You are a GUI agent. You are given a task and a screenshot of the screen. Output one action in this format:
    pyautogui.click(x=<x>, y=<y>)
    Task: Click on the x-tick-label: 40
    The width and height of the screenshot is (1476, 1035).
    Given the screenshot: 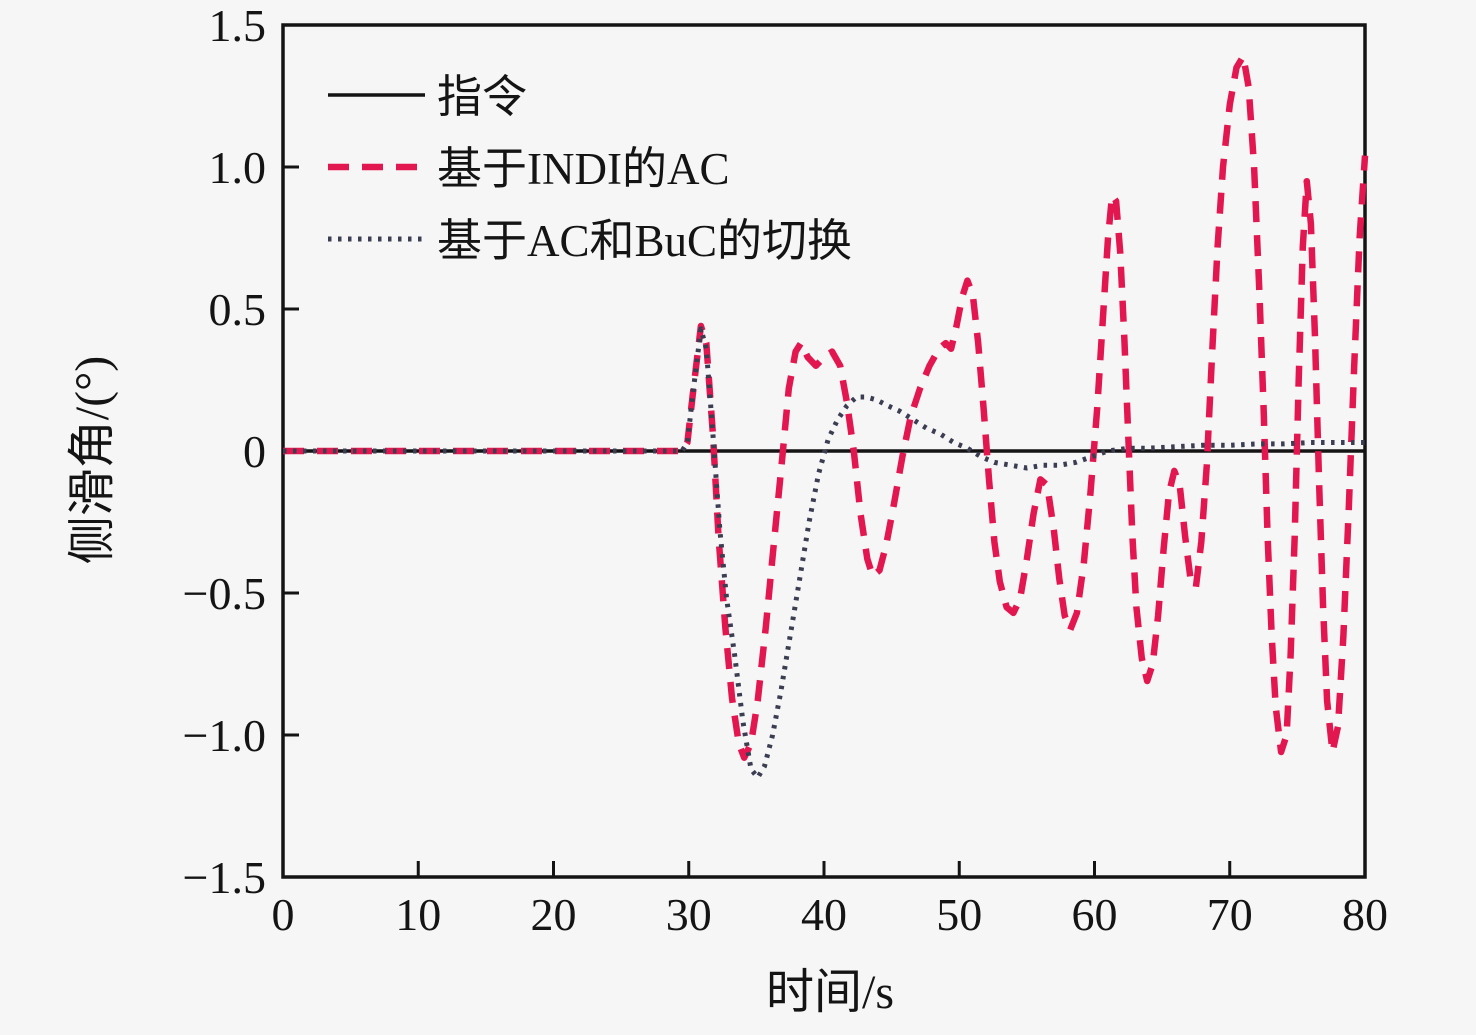 What is the action you would take?
    pyautogui.click(x=824, y=914)
    